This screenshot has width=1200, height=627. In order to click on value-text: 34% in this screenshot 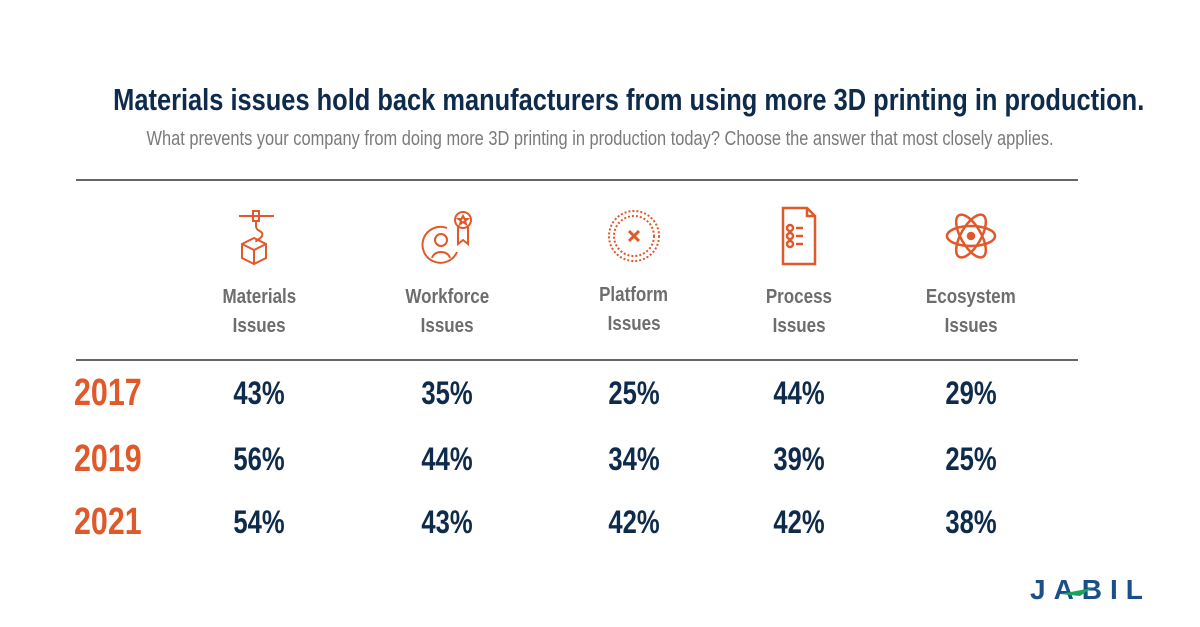, I will do `click(634, 459)`.